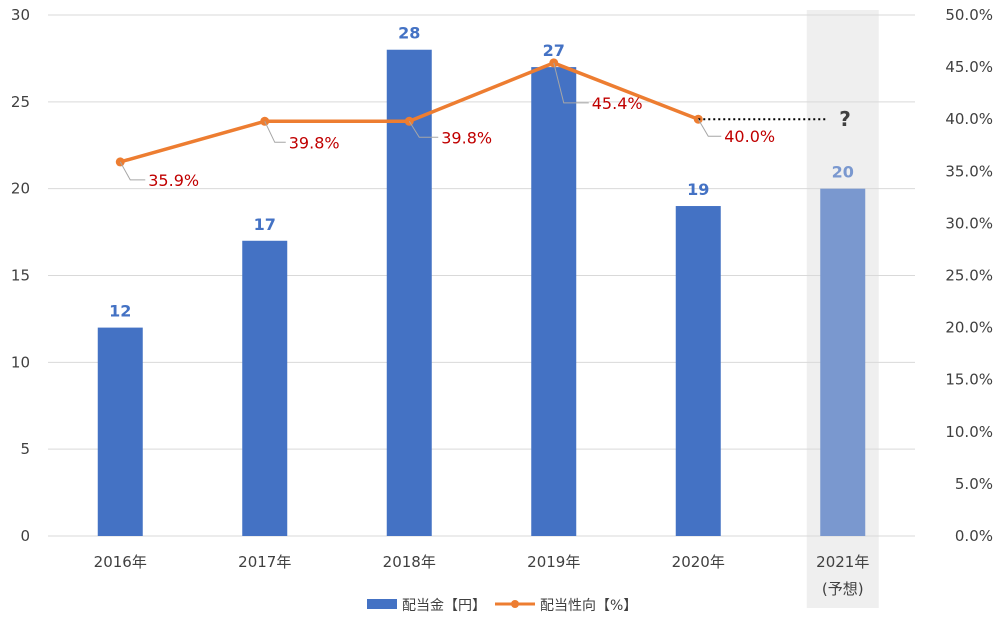 Image resolution: width=1000 pixels, height=626 pixels. Describe the element at coordinates (749, 136) in the screenshot. I see `line-value-label: 40.0%` at that location.